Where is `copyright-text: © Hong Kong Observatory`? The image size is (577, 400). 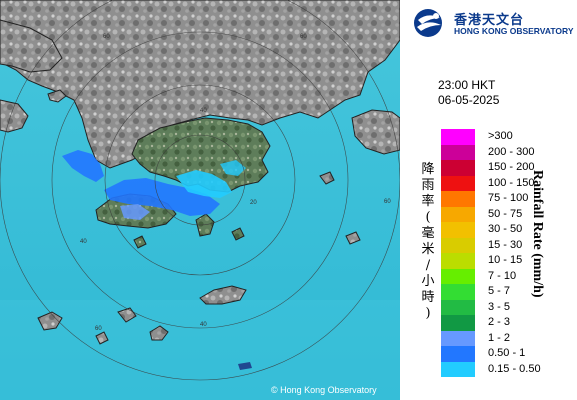 copyright-text: © Hong Kong Observatory is located at coordinates (324, 390).